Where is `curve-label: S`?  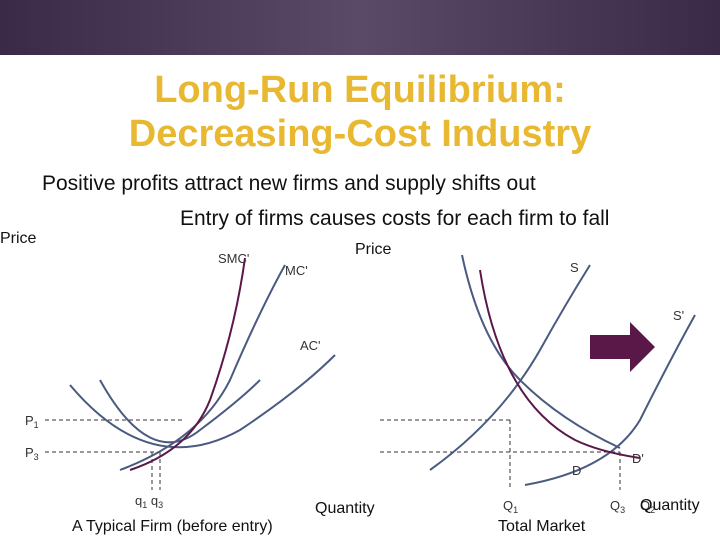
curve-label: S is located at coordinates (574, 267).